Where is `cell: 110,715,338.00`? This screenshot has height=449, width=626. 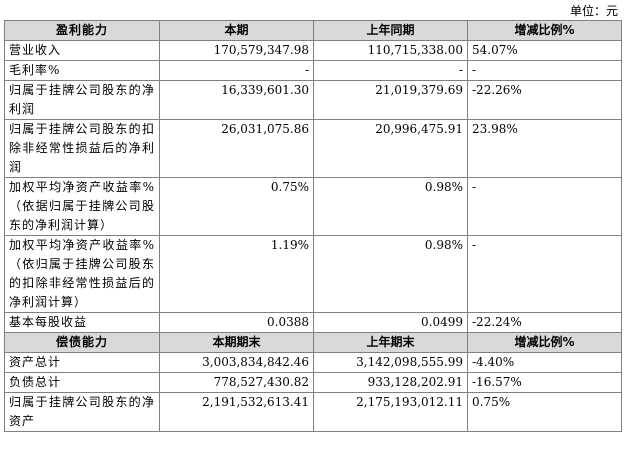 cell: 110,715,338.00 is located at coordinates (390, 50).